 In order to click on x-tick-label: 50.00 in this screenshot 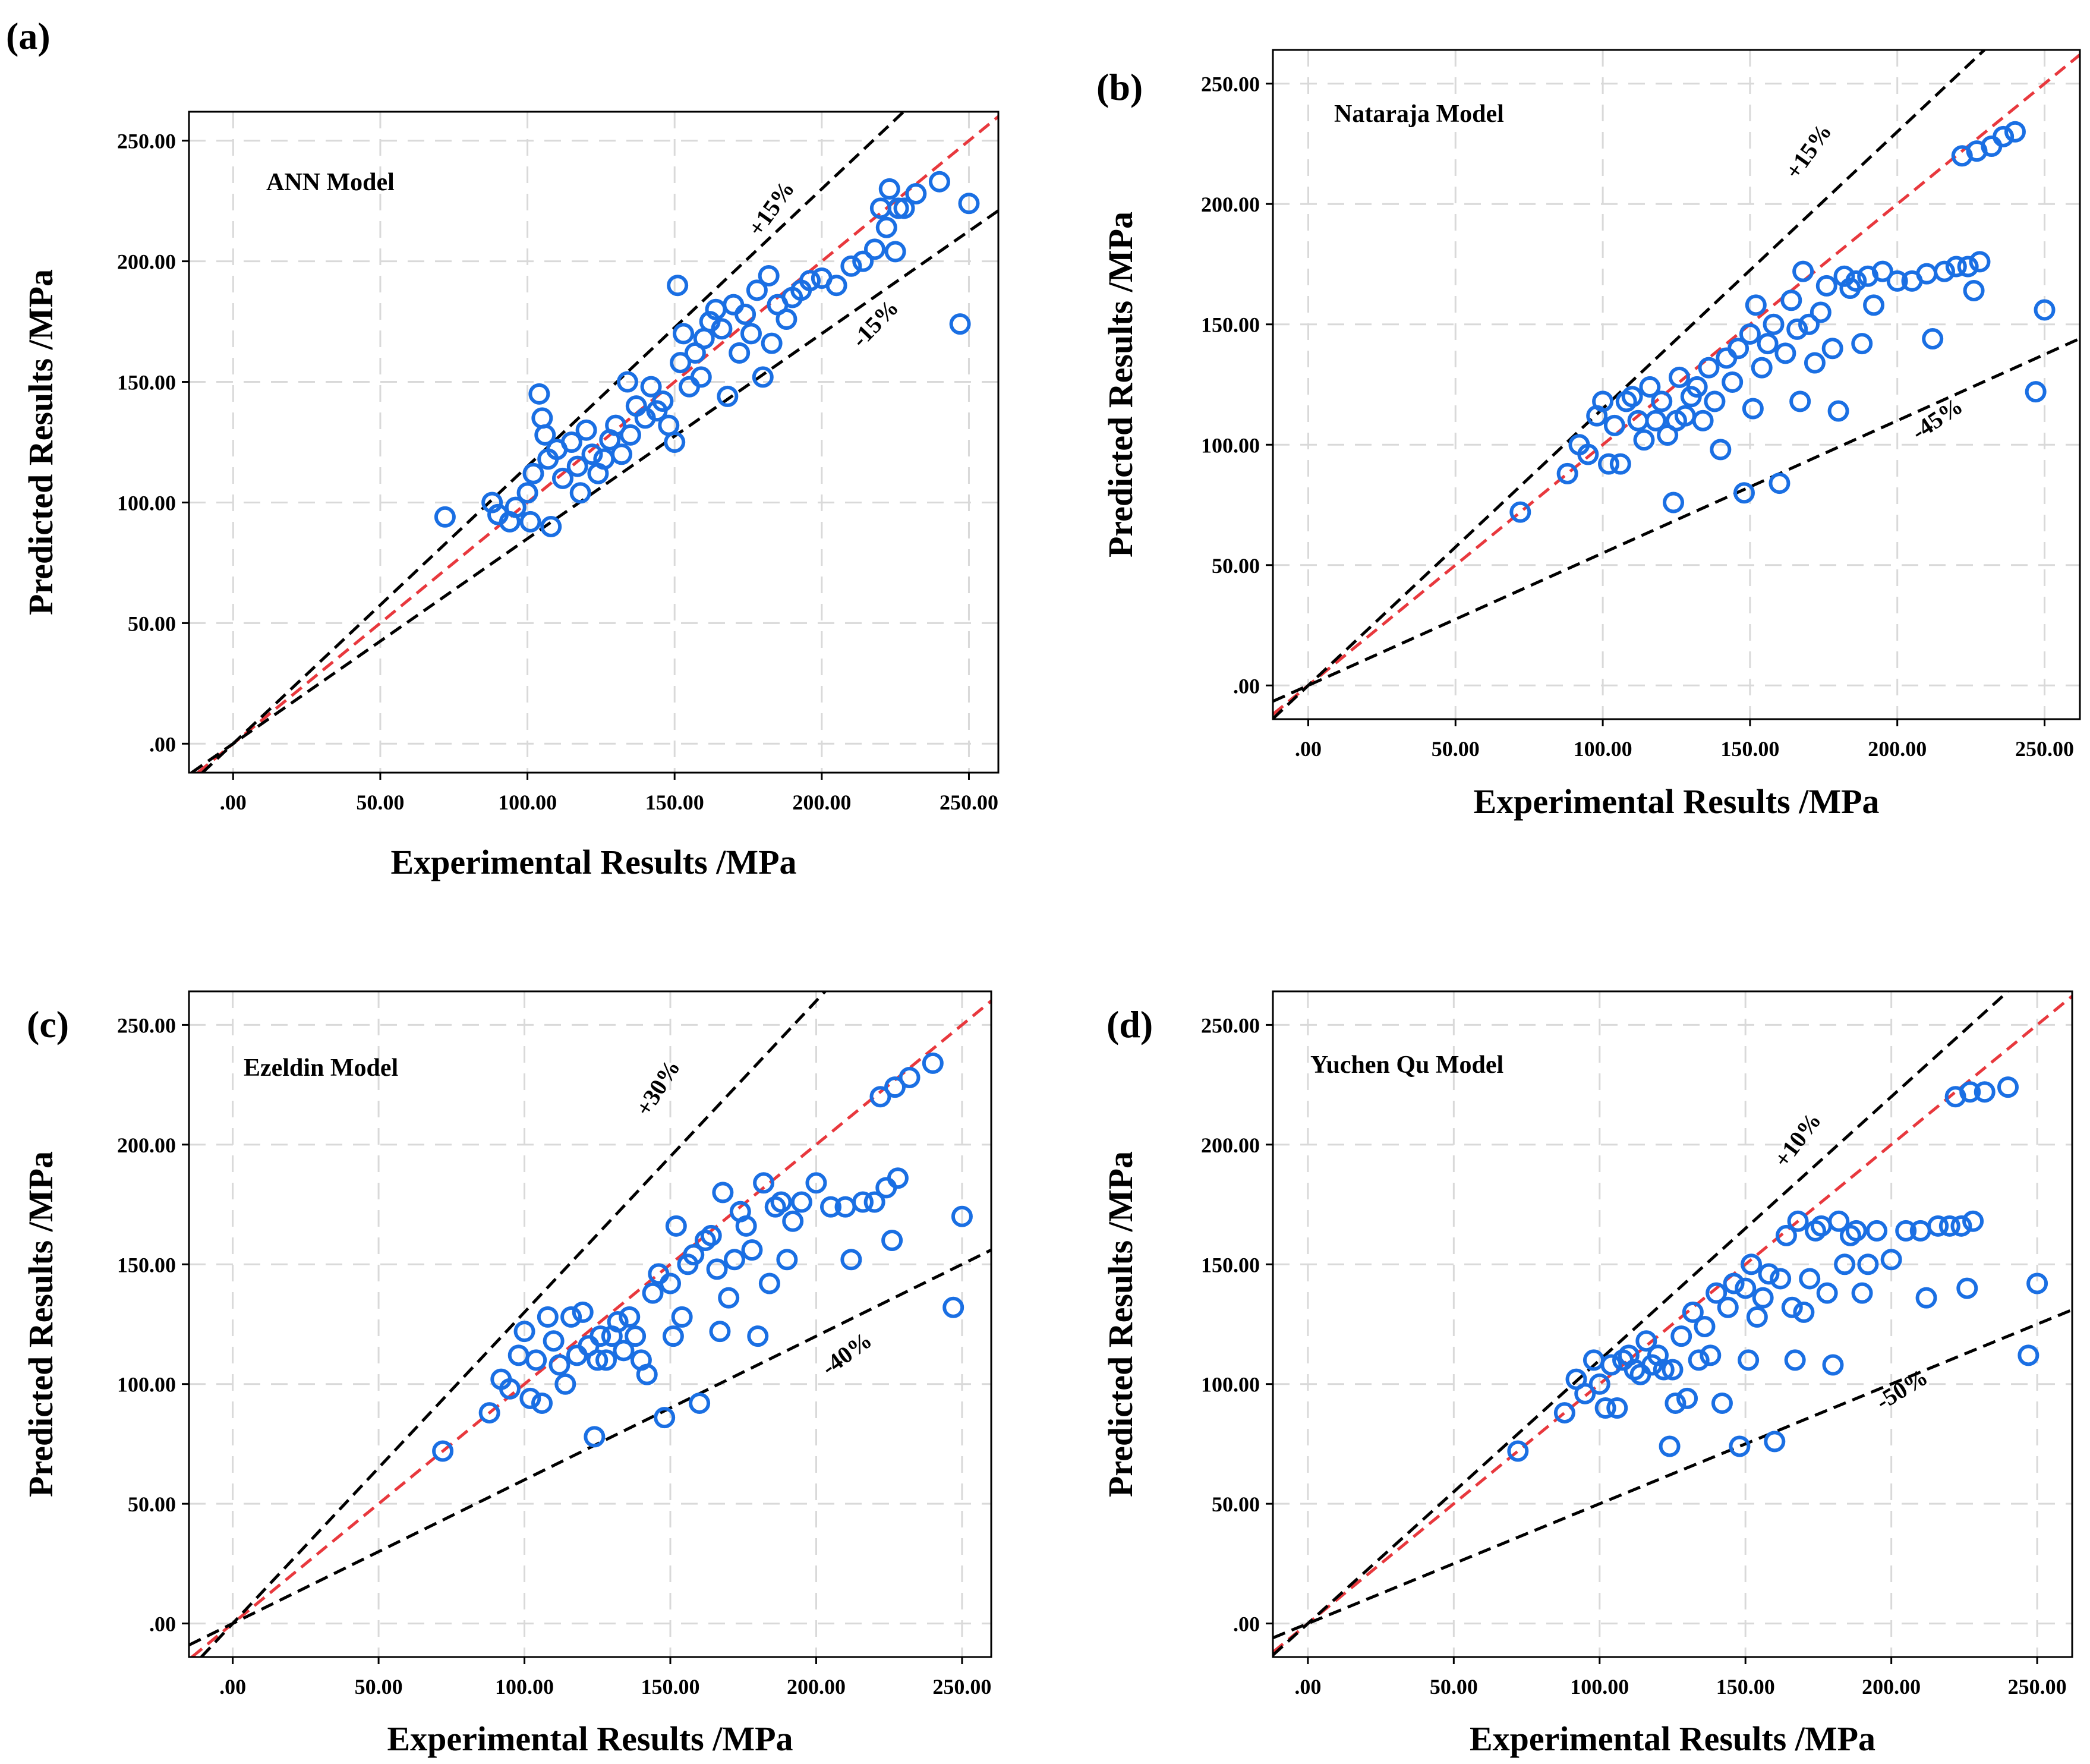, I will do `click(1456, 749)`.